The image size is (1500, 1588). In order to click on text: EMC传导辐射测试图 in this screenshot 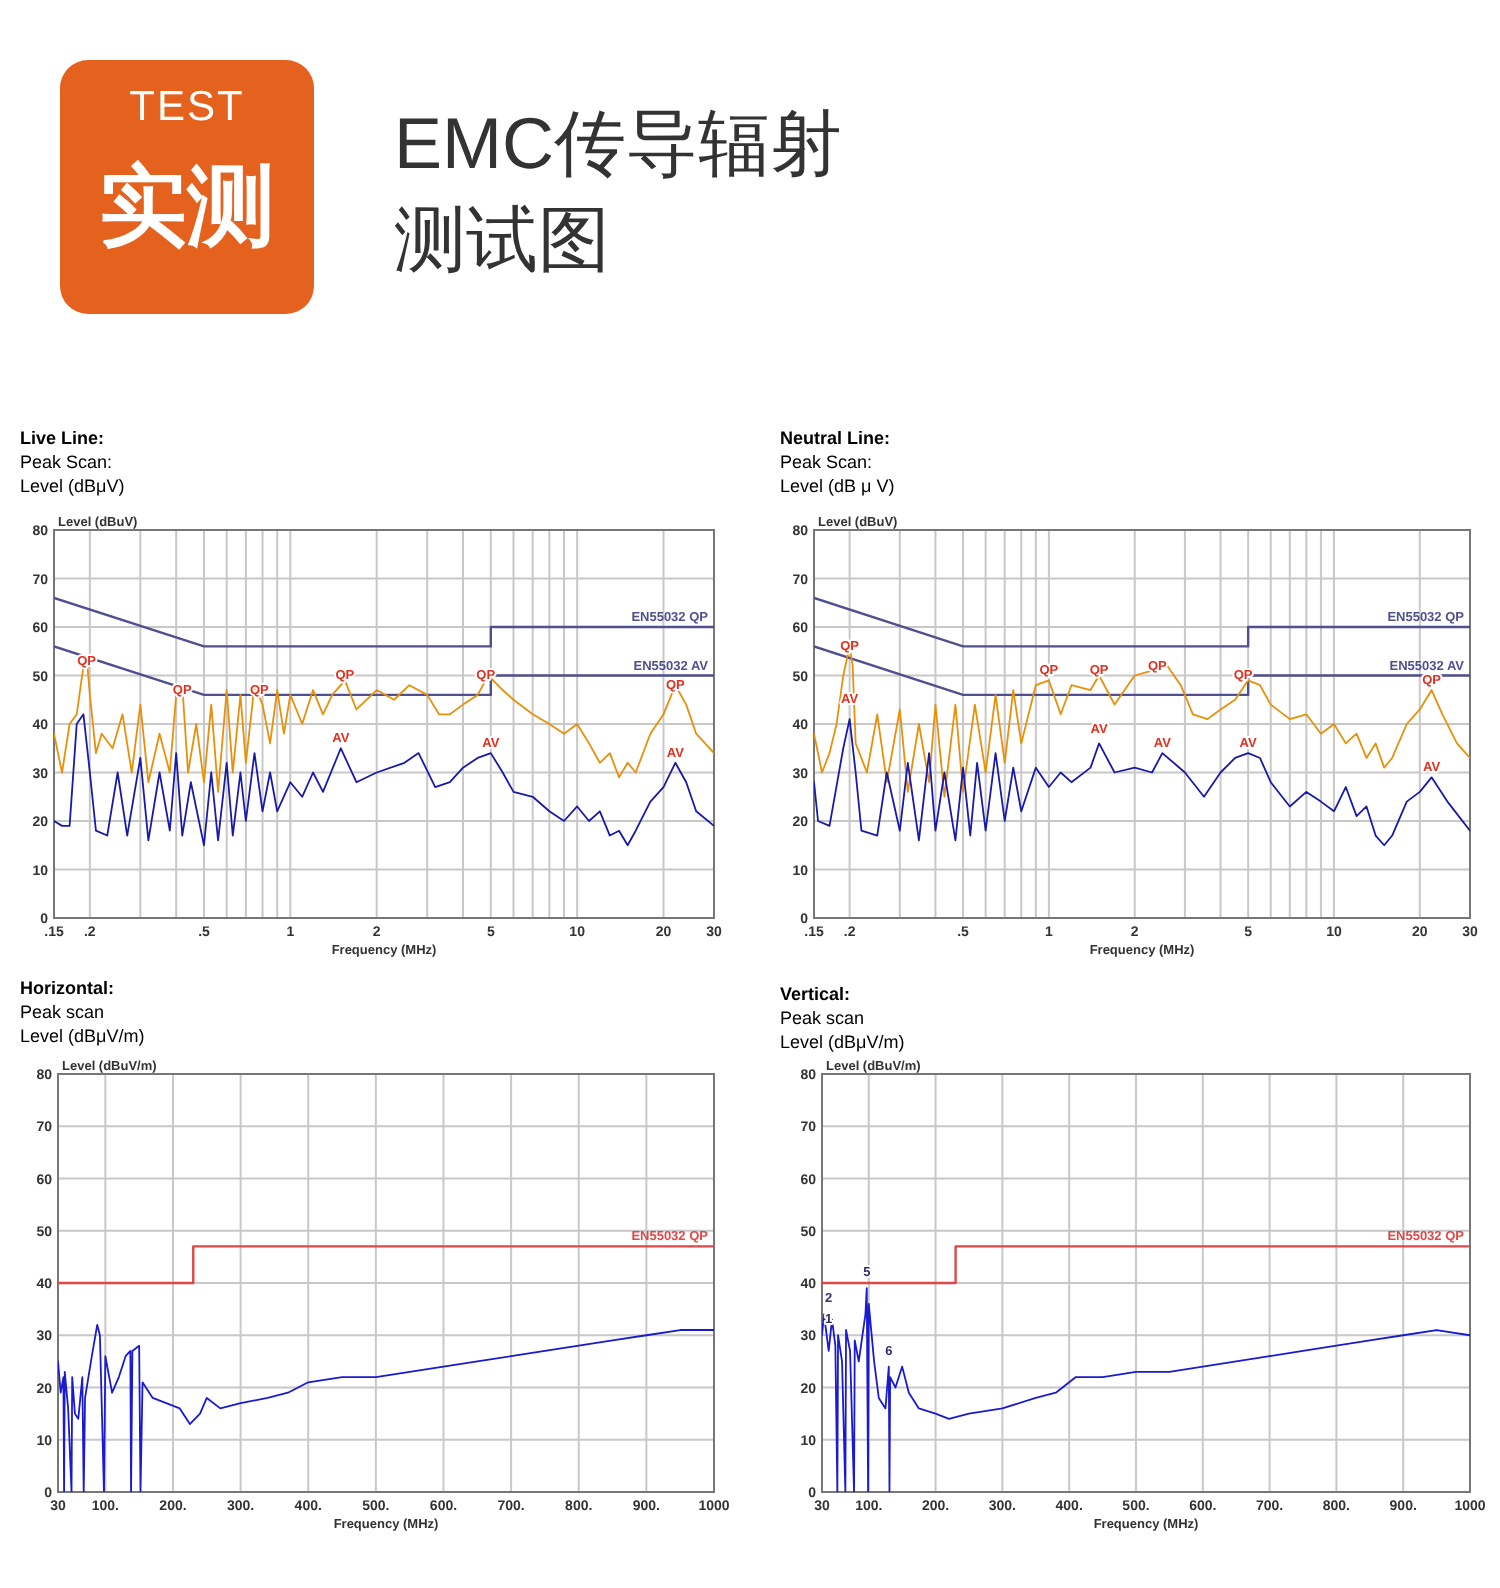, I will do `click(619, 192)`.